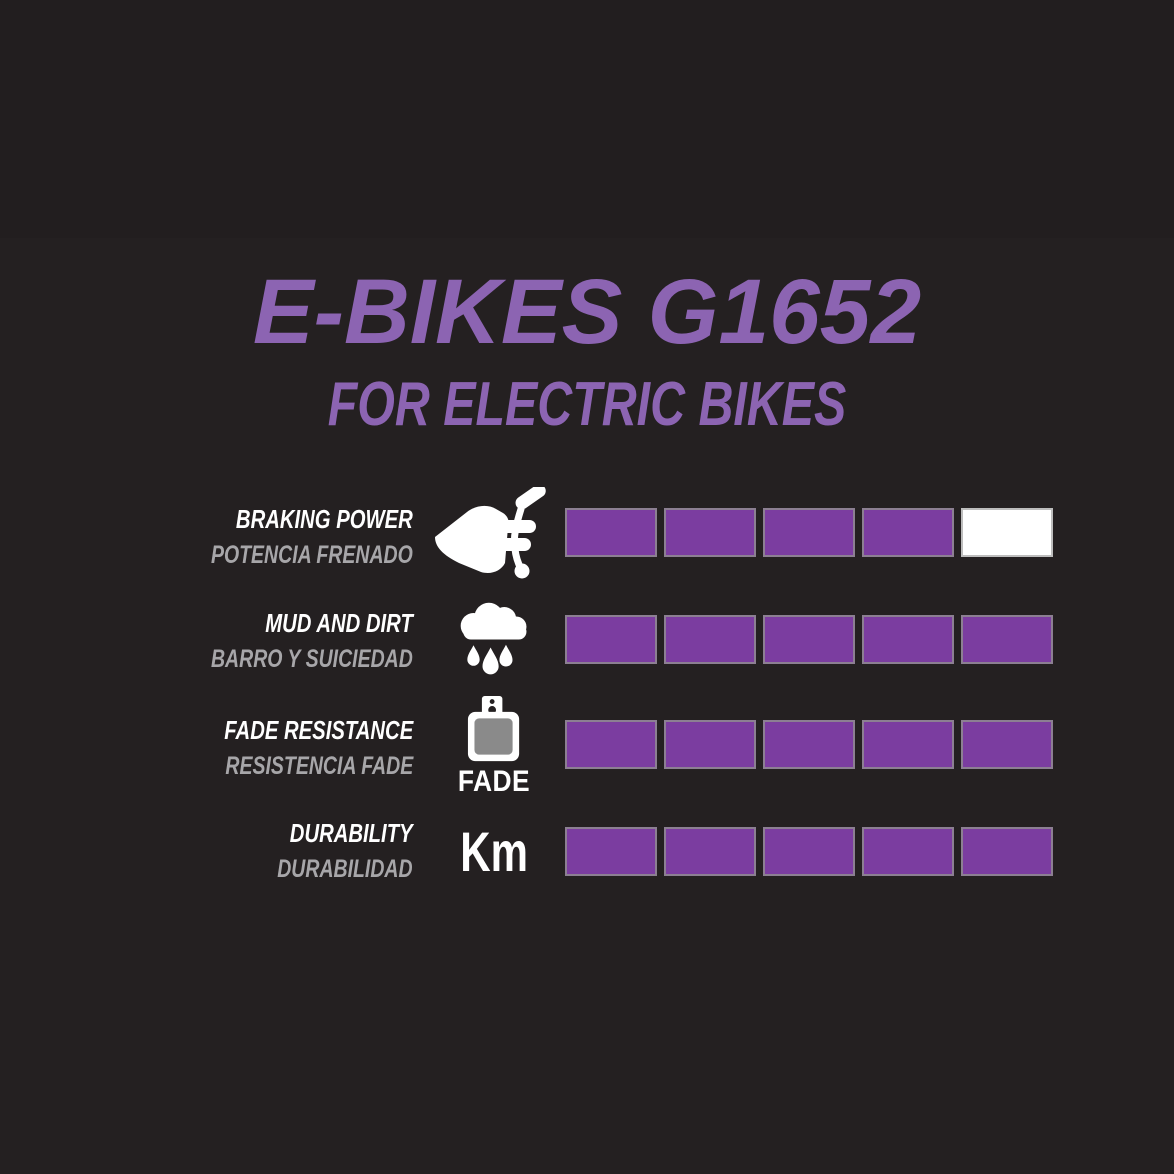  I want to click on brake-pad-icon: FADE, so click(494, 746).